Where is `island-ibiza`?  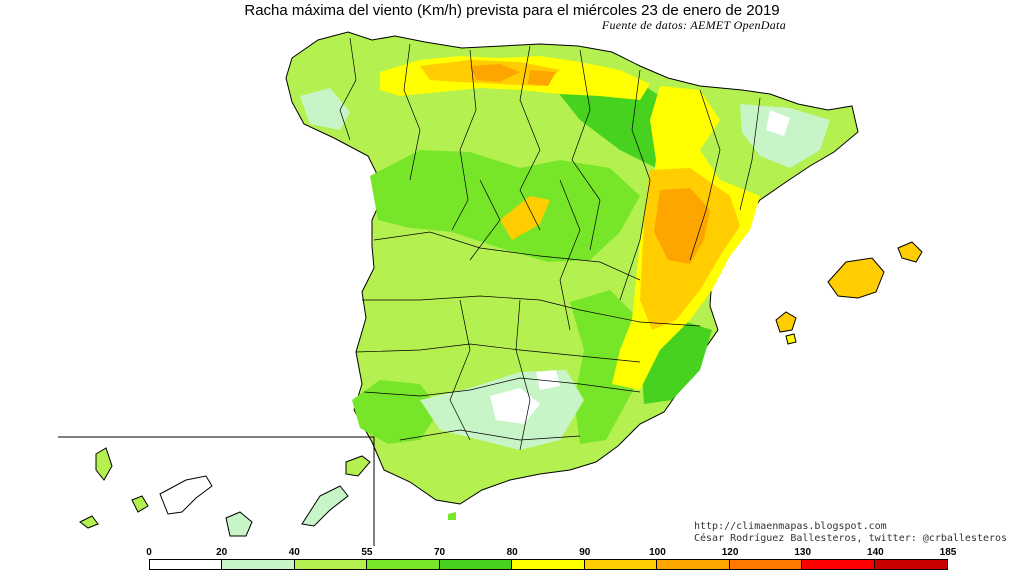
island-ibiza is located at coordinates (786, 322).